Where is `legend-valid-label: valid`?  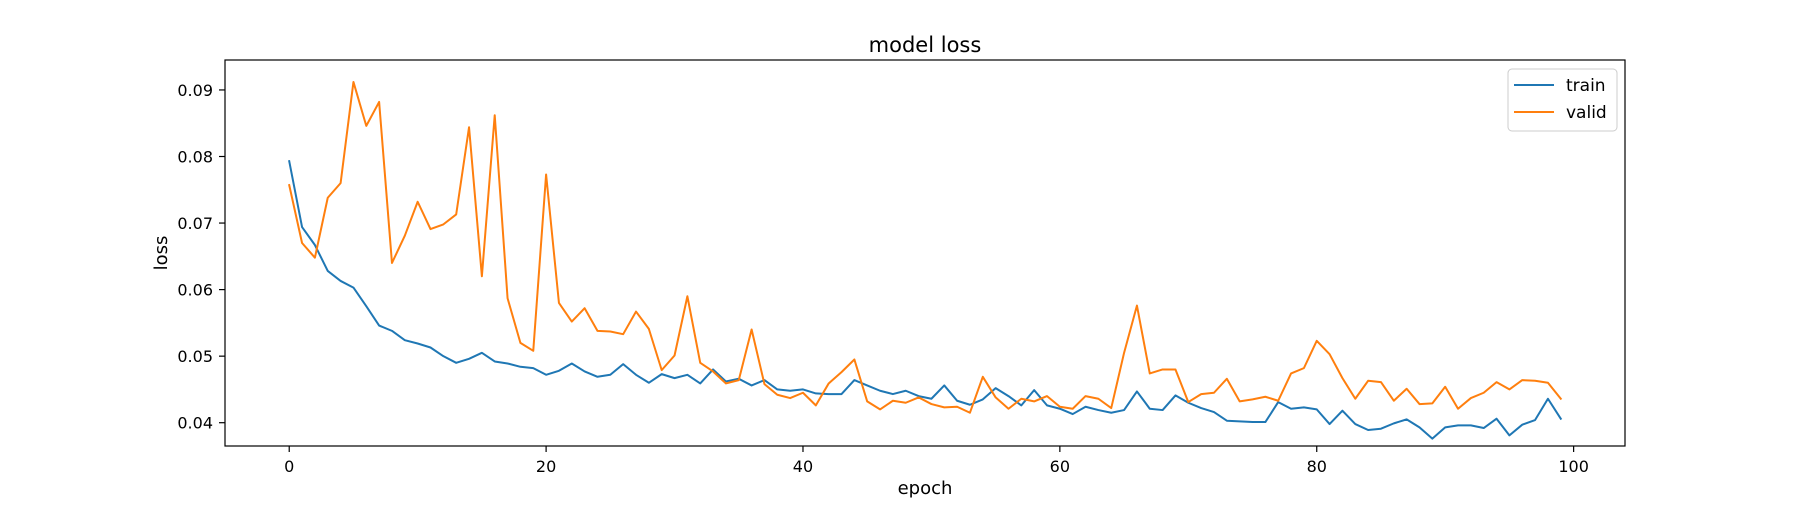 legend-valid-label: valid is located at coordinates (1586, 113).